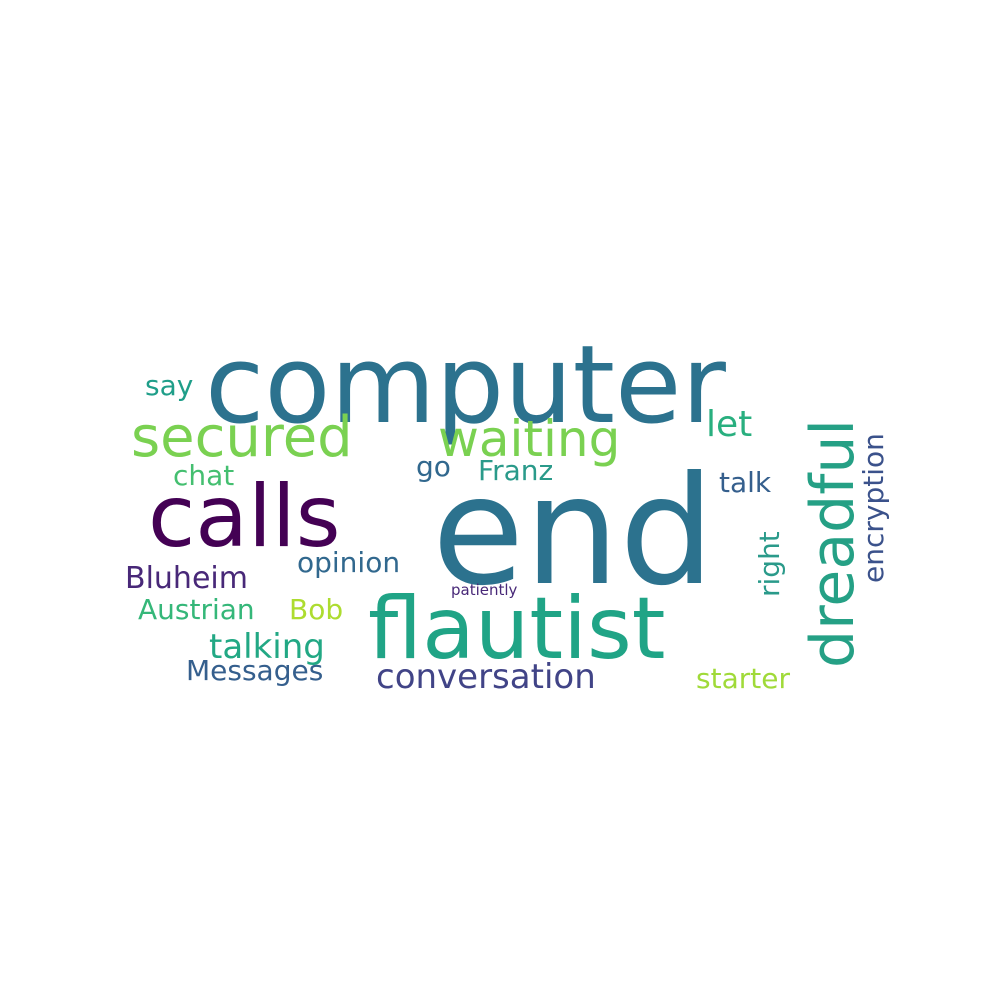  I want to click on word-starter: starter, so click(743, 678).